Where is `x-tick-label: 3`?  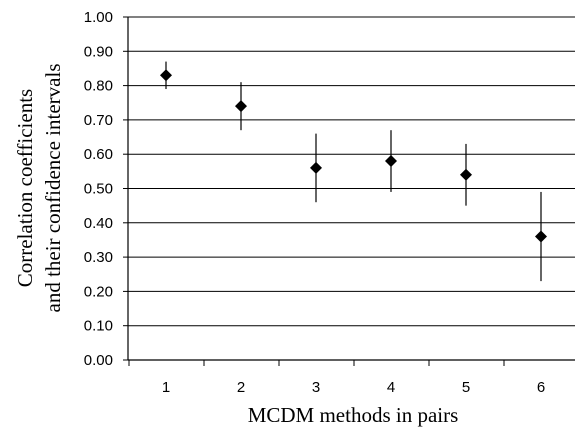
x-tick-label: 3 is located at coordinates (316, 387).